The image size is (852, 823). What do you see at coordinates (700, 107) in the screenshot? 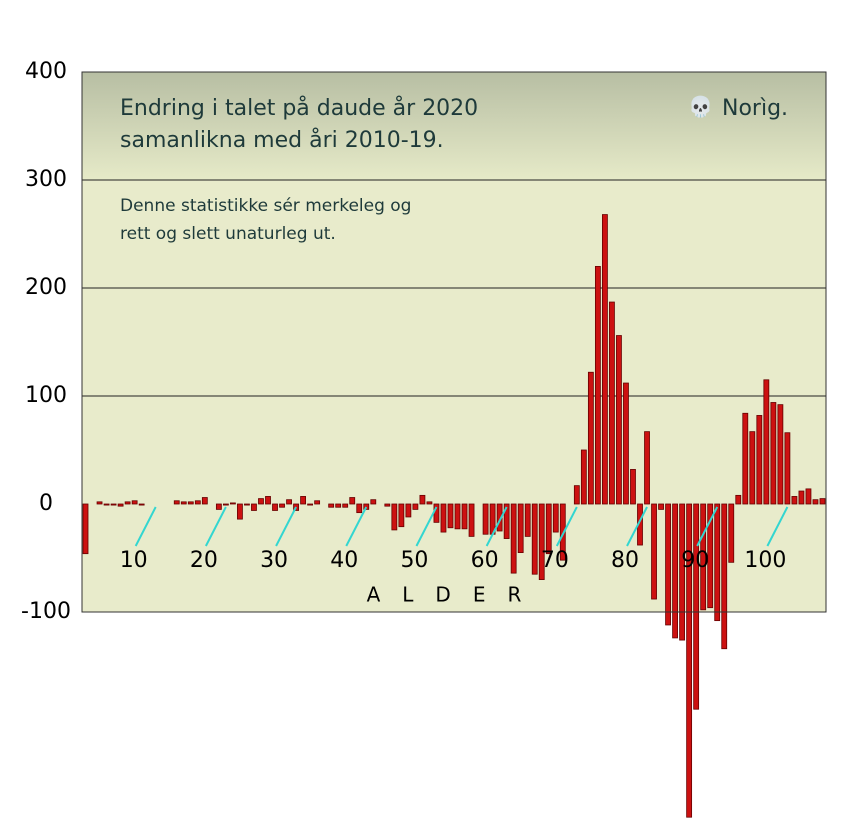
I see `legend-icon: 💀` at bounding box center [700, 107].